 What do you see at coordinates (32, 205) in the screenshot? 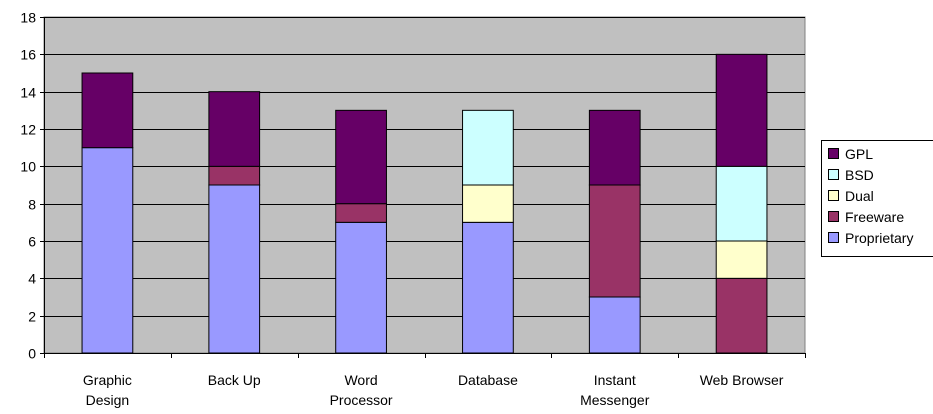
I see `y-tick-label: 8` at bounding box center [32, 205].